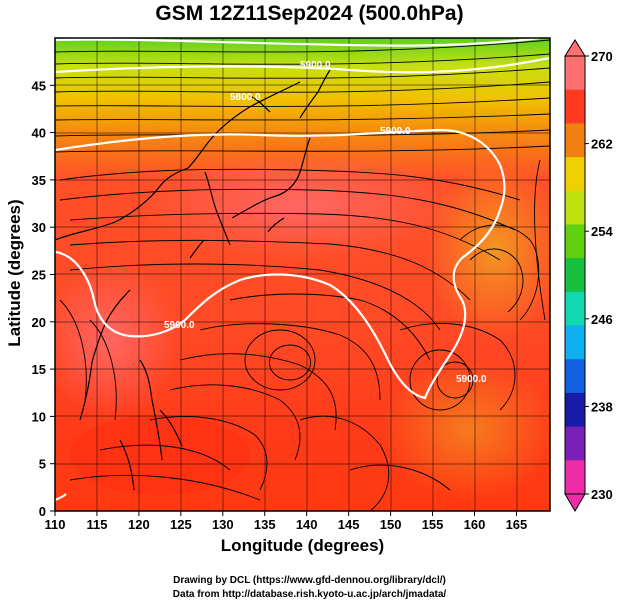 The image size is (619, 605). Describe the element at coordinates (433, 524) in the screenshot. I see `x-tick-label: 155` at that location.